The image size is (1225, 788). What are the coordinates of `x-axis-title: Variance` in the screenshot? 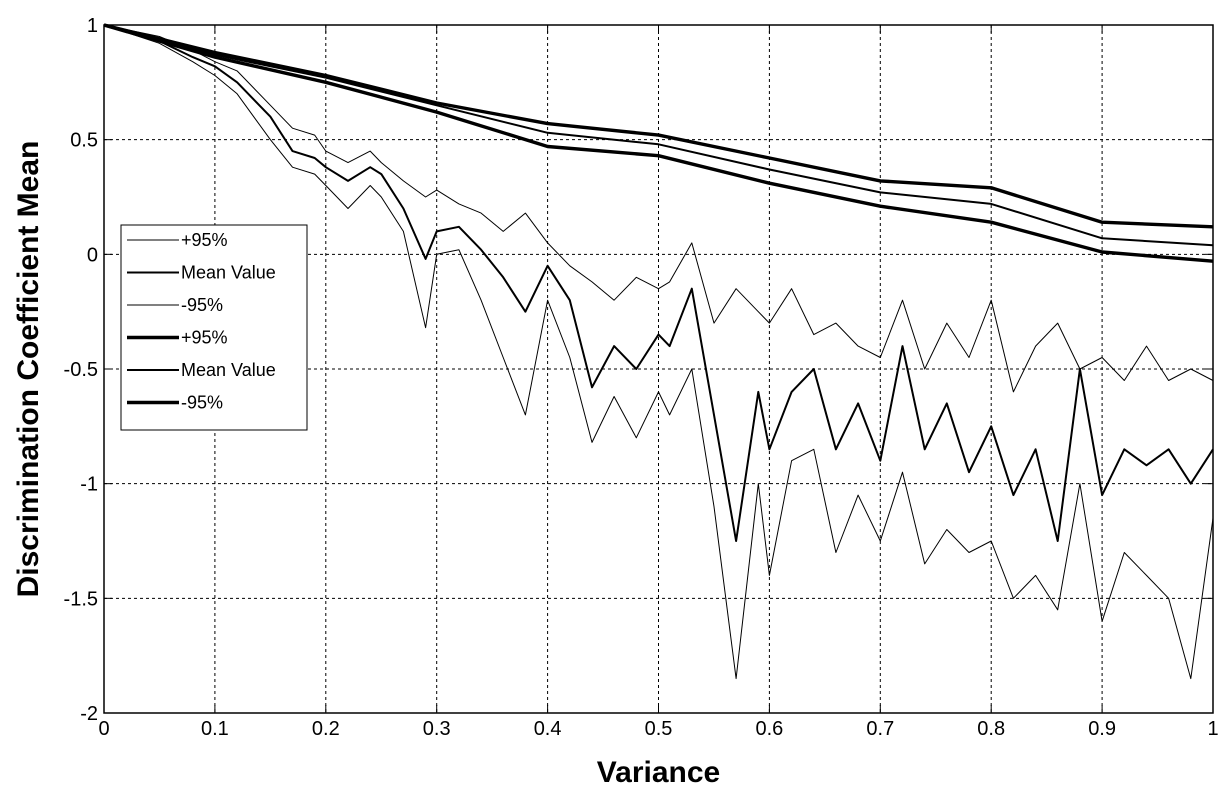 It's located at (658, 772).